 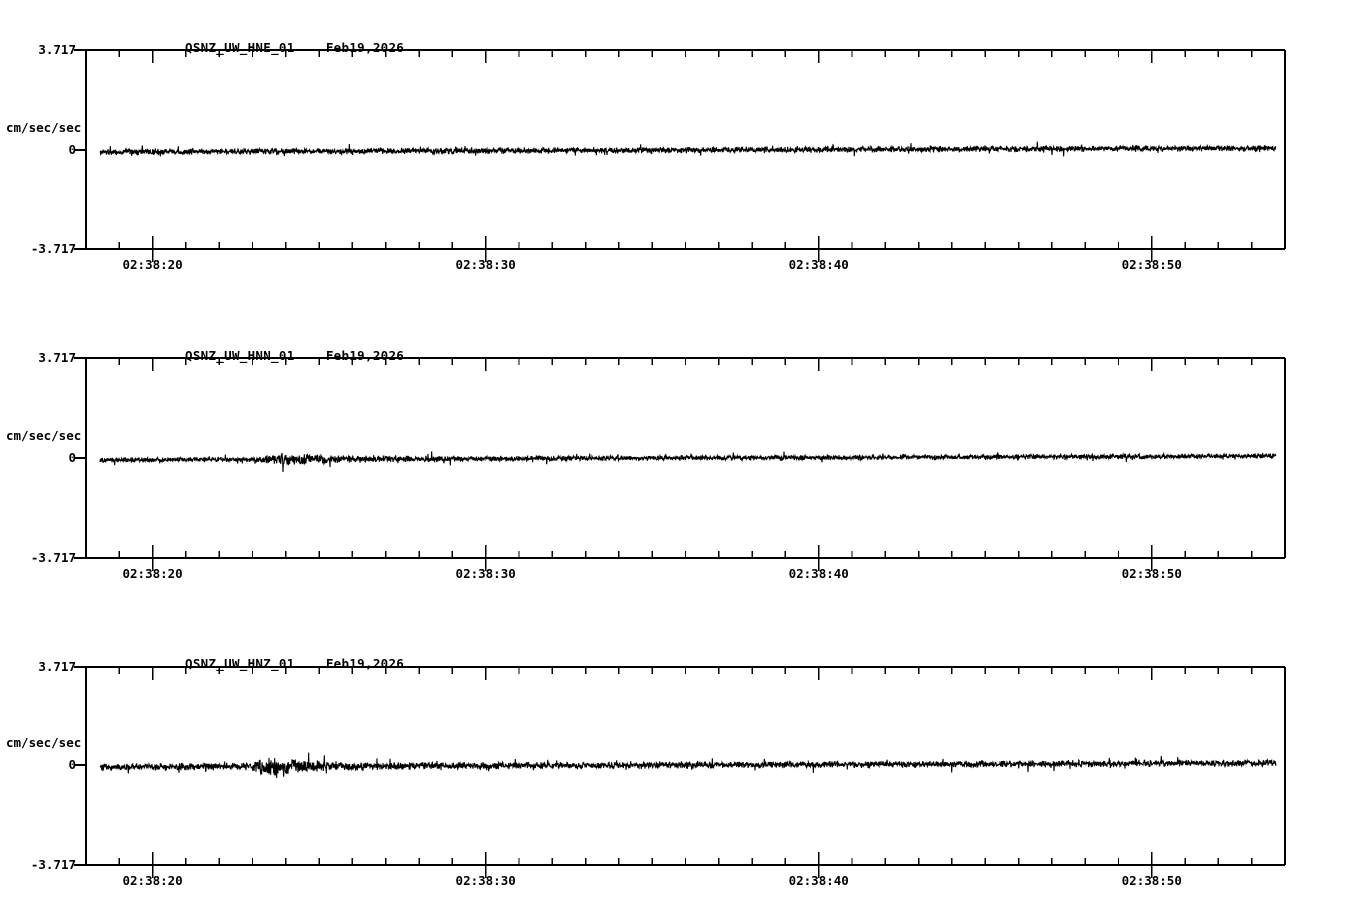 What do you see at coordinates (72, 764) in the screenshot?
I see `y-axis-zero-label-hnz: 0` at bounding box center [72, 764].